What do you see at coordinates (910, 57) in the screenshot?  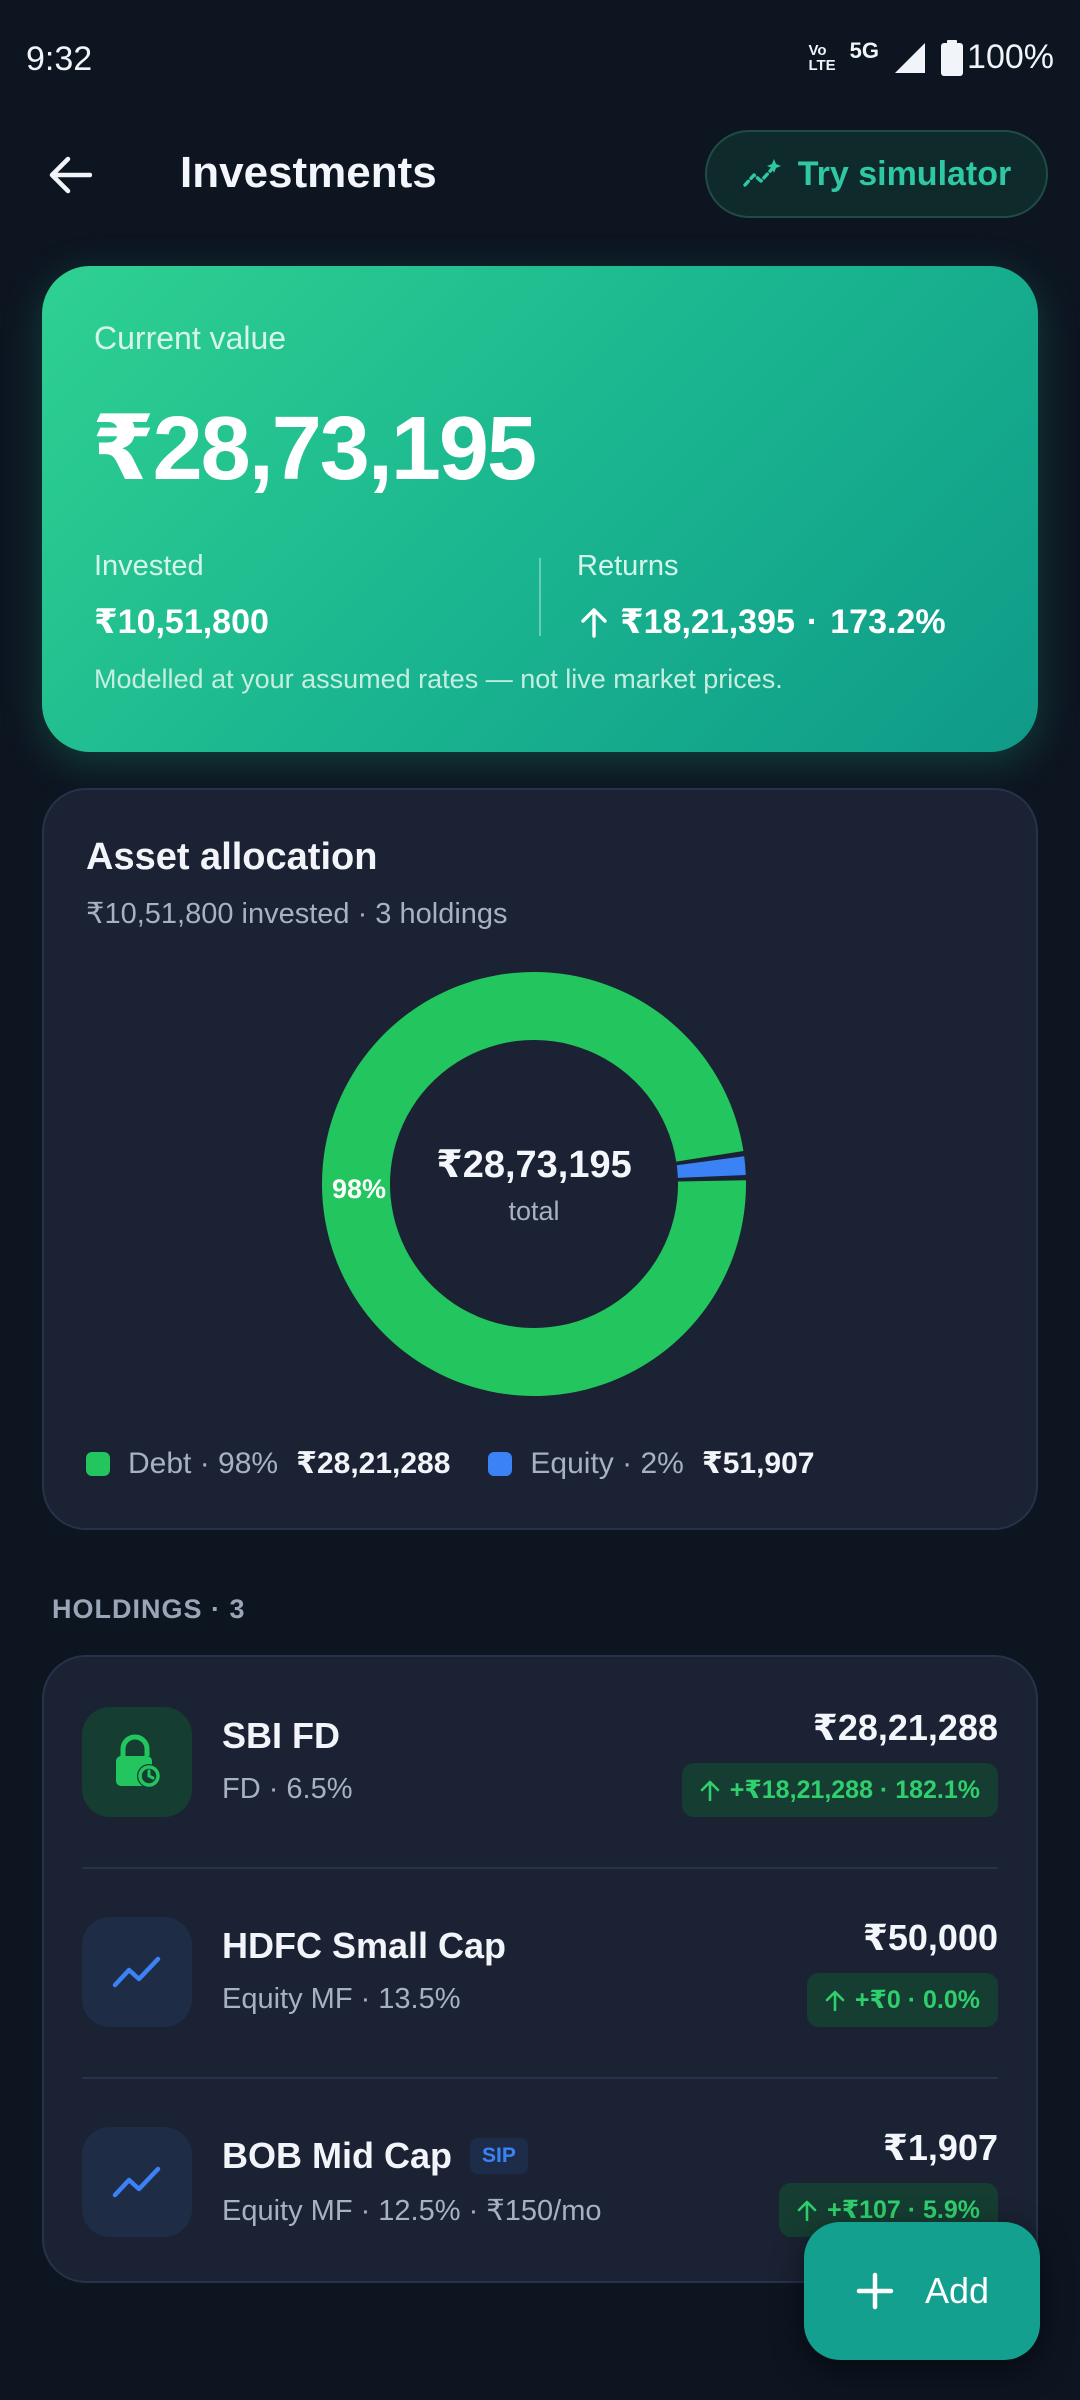 I see `signal-icon` at bounding box center [910, 57].